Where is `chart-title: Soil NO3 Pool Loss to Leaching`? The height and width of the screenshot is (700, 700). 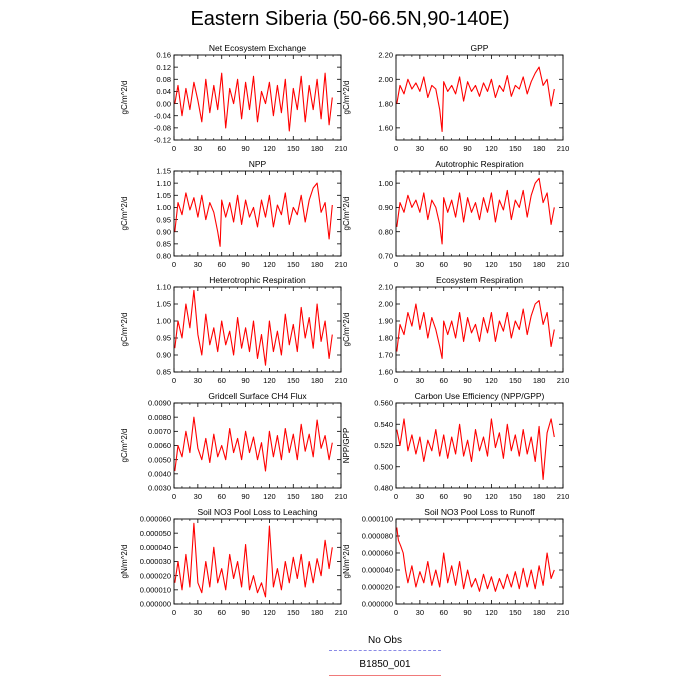
chart-title: Soil NO3 Pool Loss to Leaching is located at coordinates (257, 512).